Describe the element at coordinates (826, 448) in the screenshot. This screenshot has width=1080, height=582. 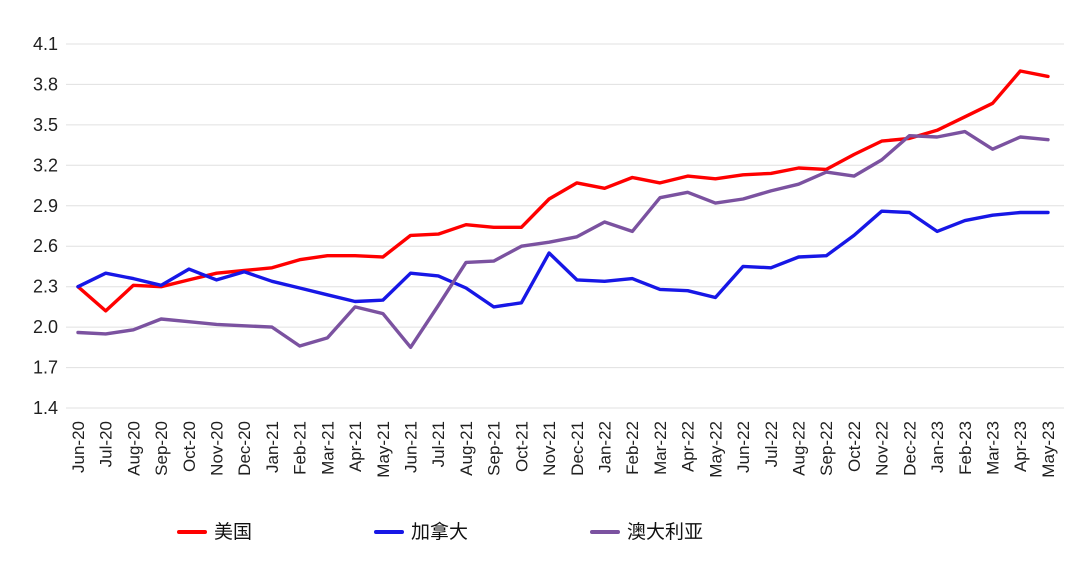
I see `x-axis-tick-label: Sep-22` at that location.